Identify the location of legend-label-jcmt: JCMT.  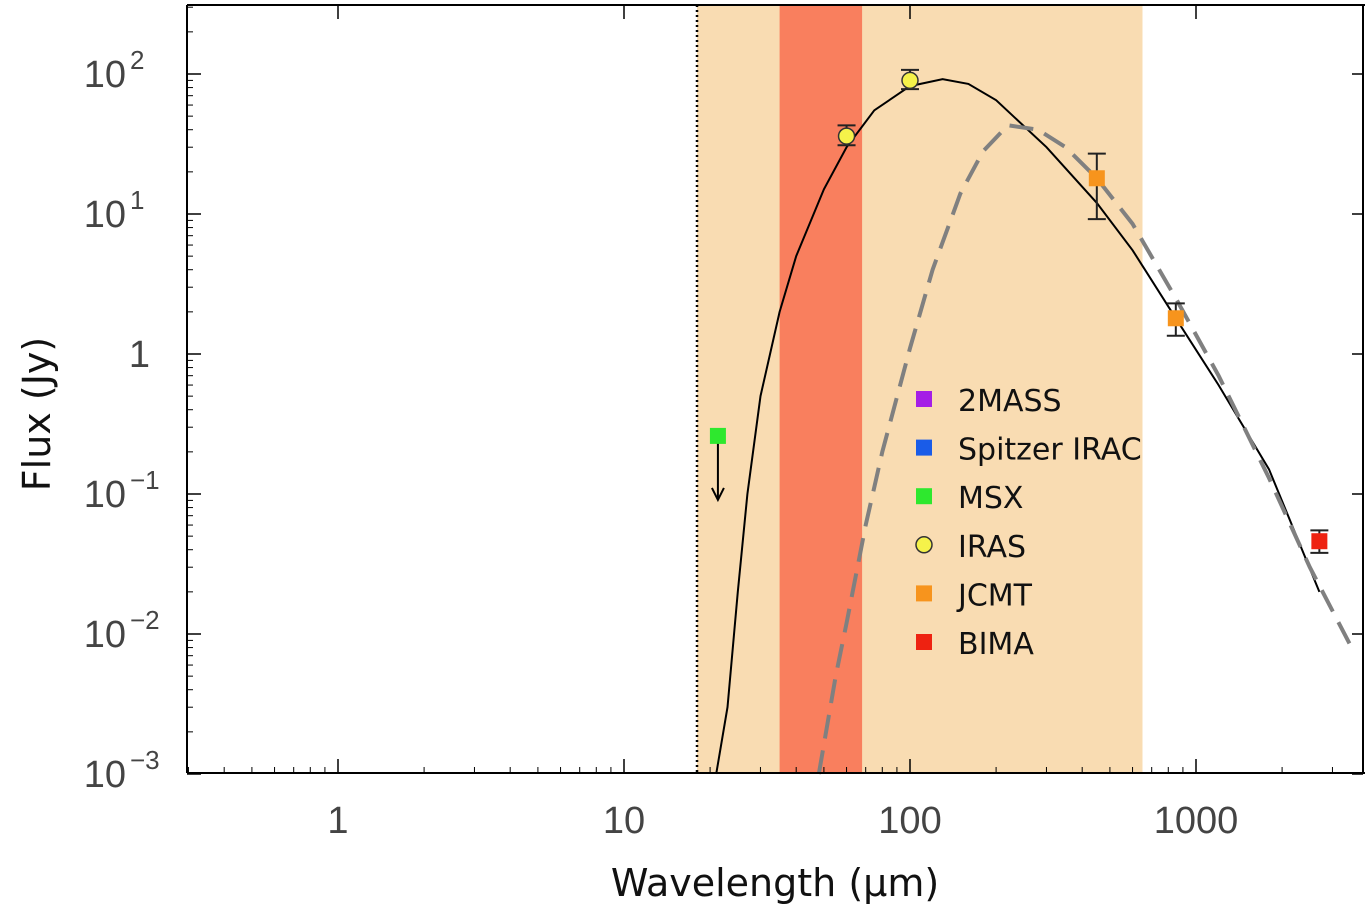
(994, 595).